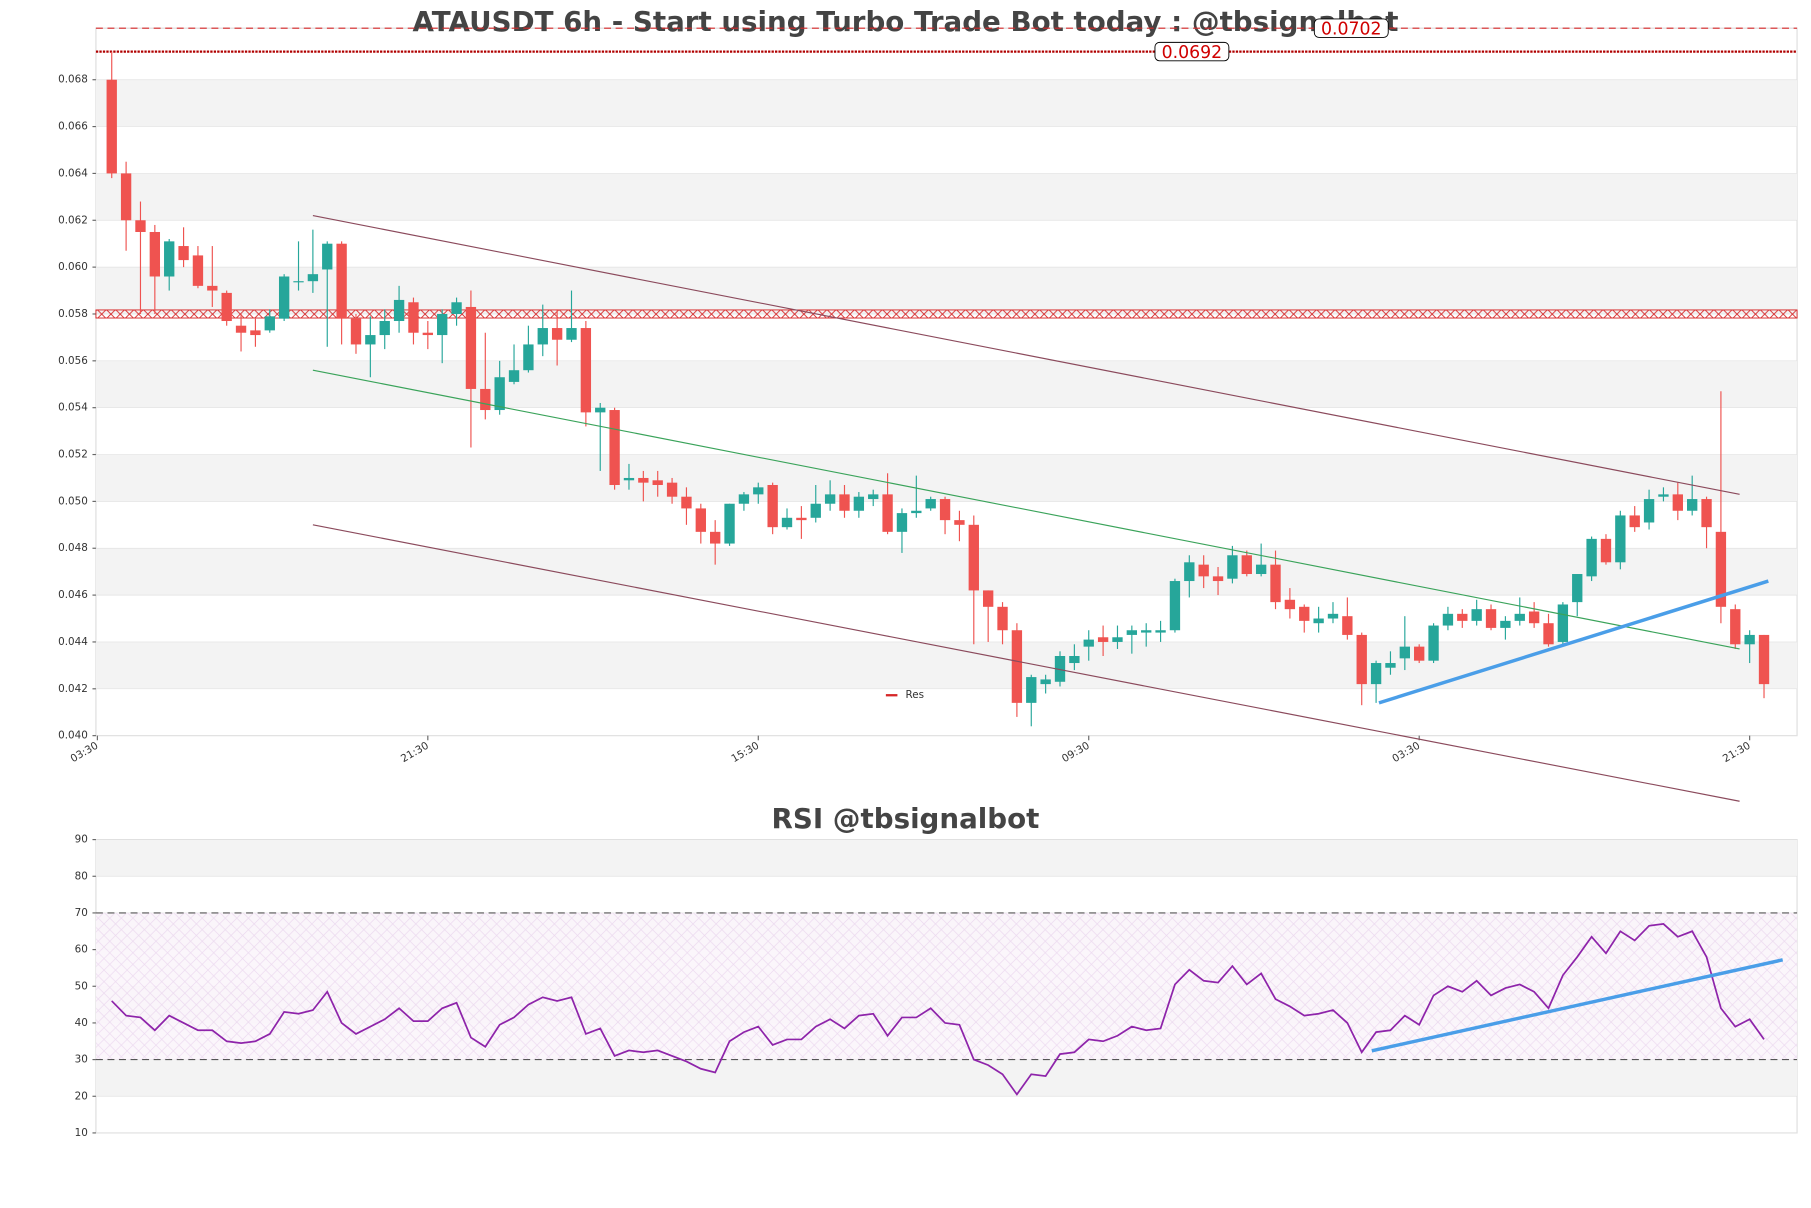 The width and height of the screenshot is (1811, 1208). What do you see at coordinates (84, 752) in the screenshot?
I see `x-tick-label: 03:30` at bounding box center [84, 752].